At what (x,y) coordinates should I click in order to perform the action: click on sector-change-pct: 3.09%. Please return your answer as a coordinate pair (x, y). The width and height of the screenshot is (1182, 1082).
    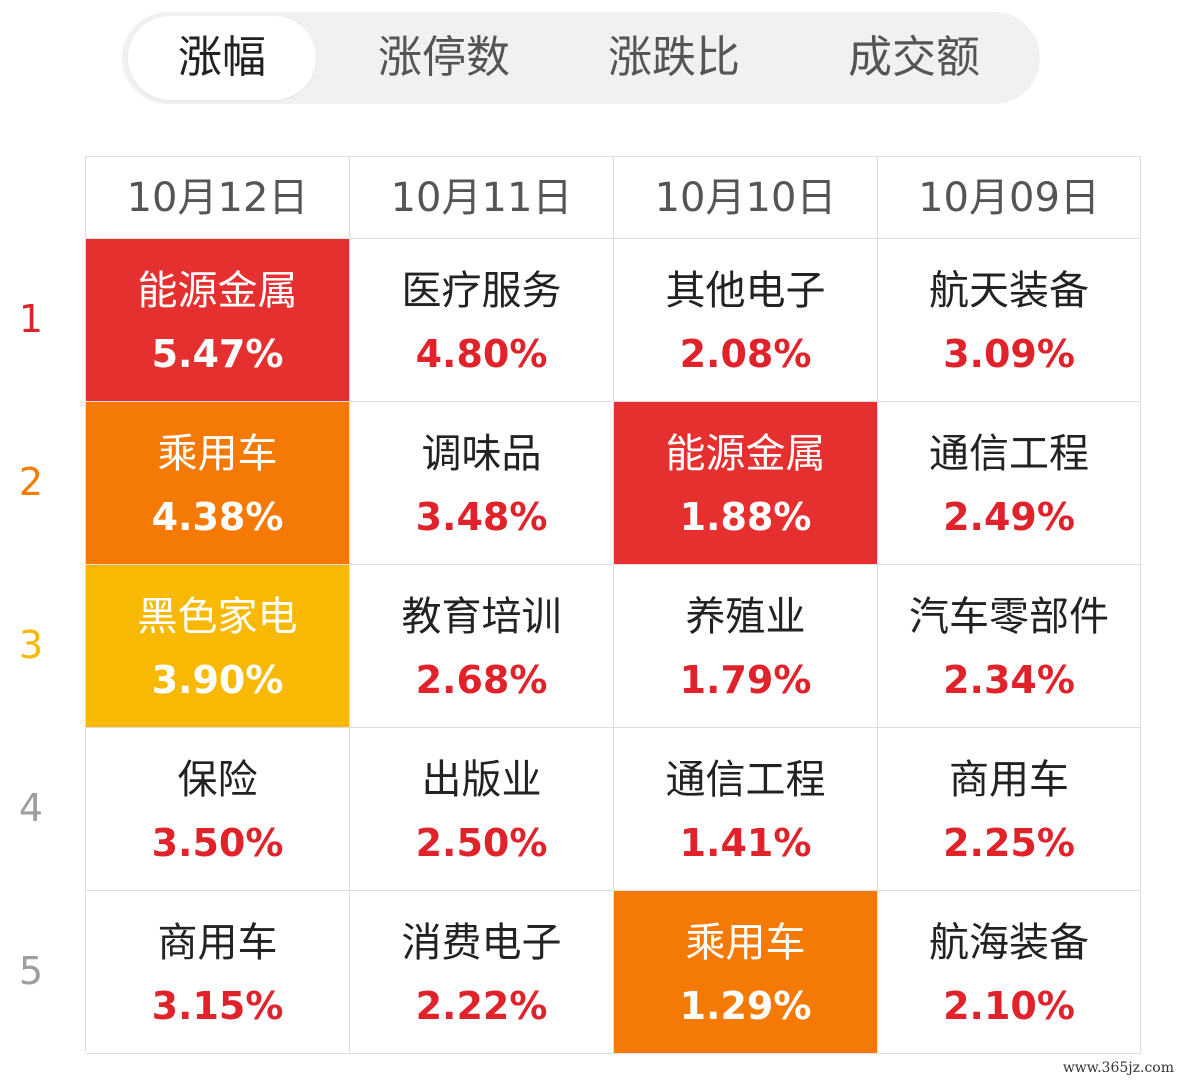
    Looking at the image, I should click on (1009, 354).